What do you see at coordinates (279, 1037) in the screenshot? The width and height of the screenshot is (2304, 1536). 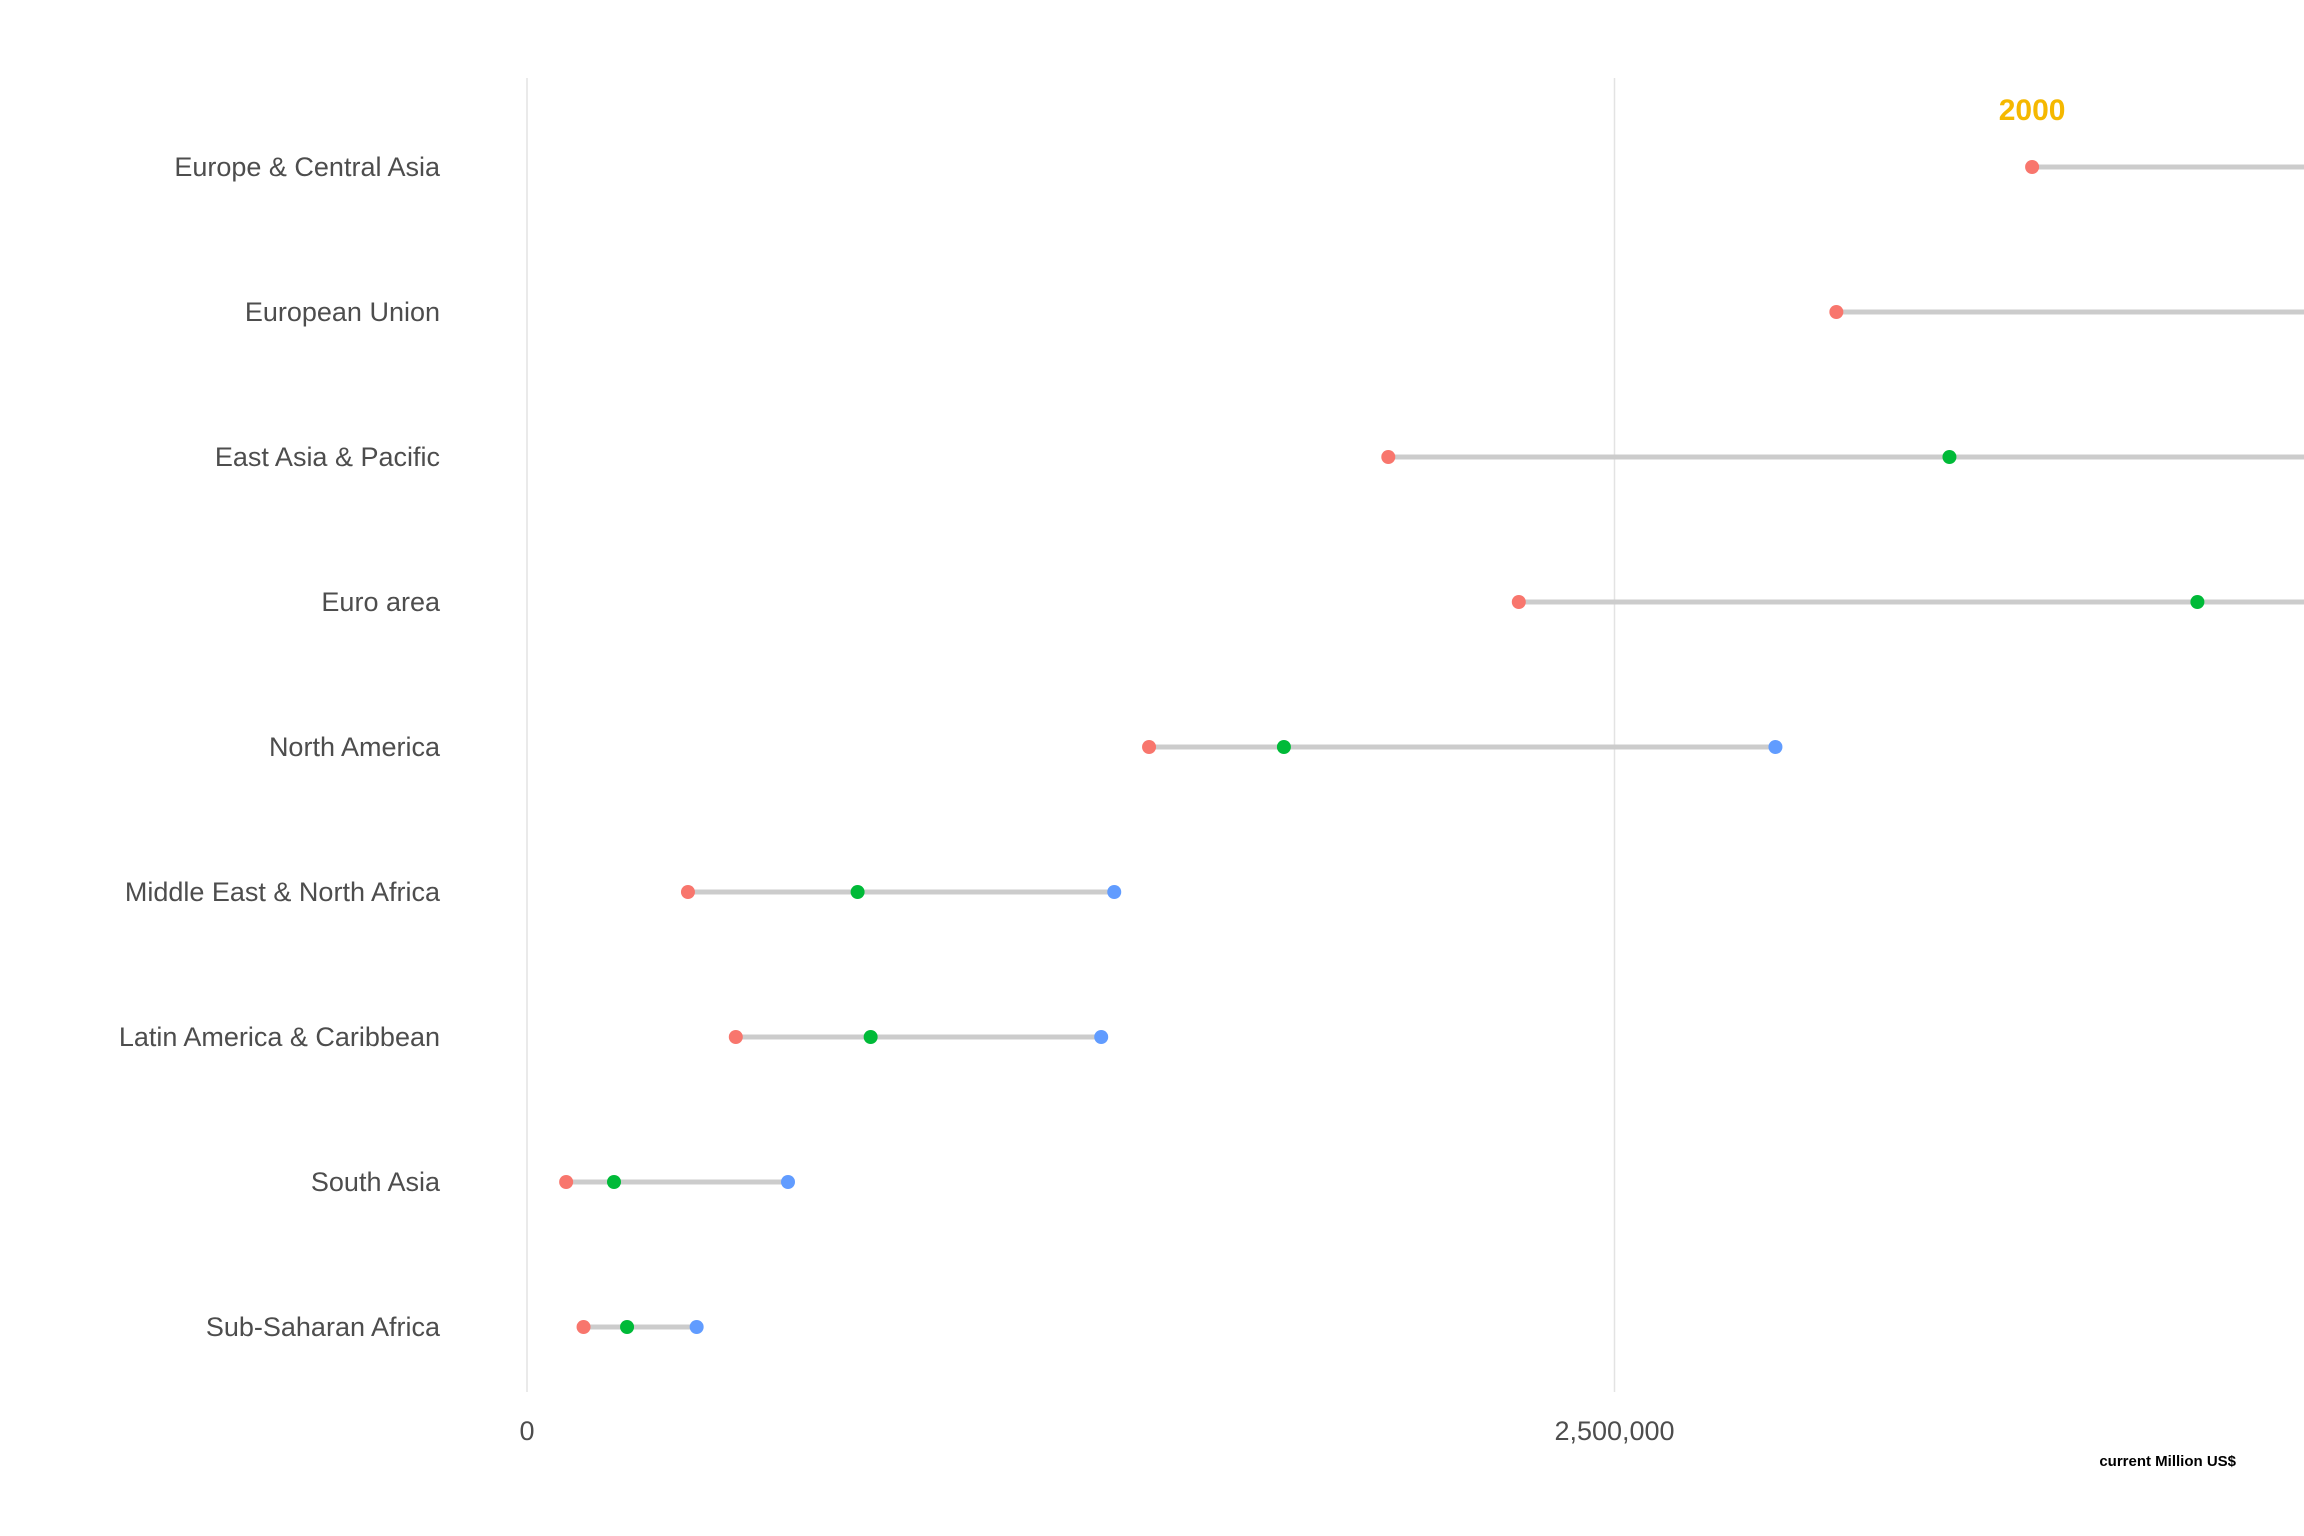 I see `category-label-6: Latin America & Caribbean` at bounding box center [279, 1037].